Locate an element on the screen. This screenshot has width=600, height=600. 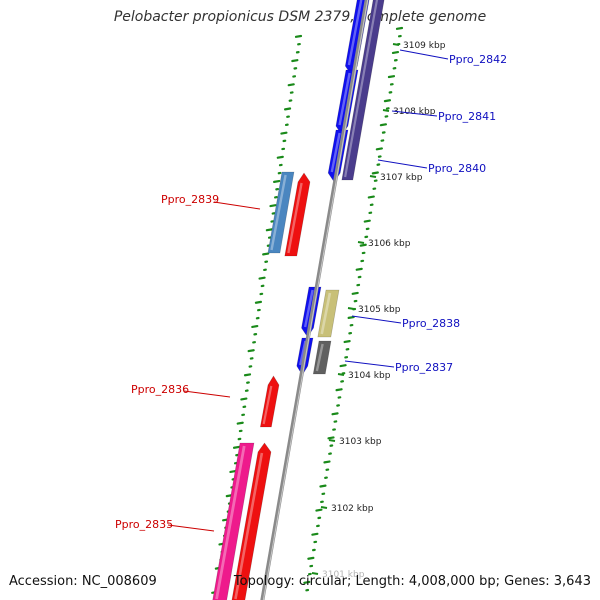
feature-cds-red-b is located at coordinates (269, 401).